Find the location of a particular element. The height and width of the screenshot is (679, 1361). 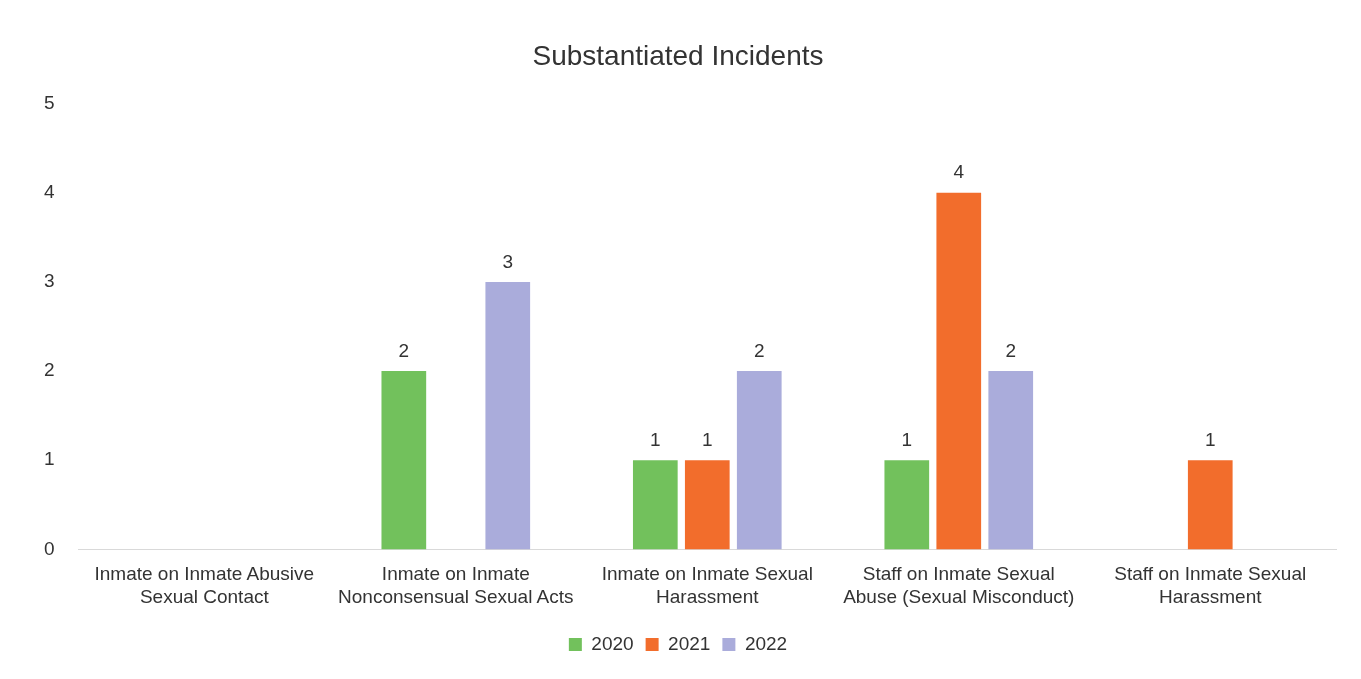

data-label: 3 is located at coordinates (508, 261).